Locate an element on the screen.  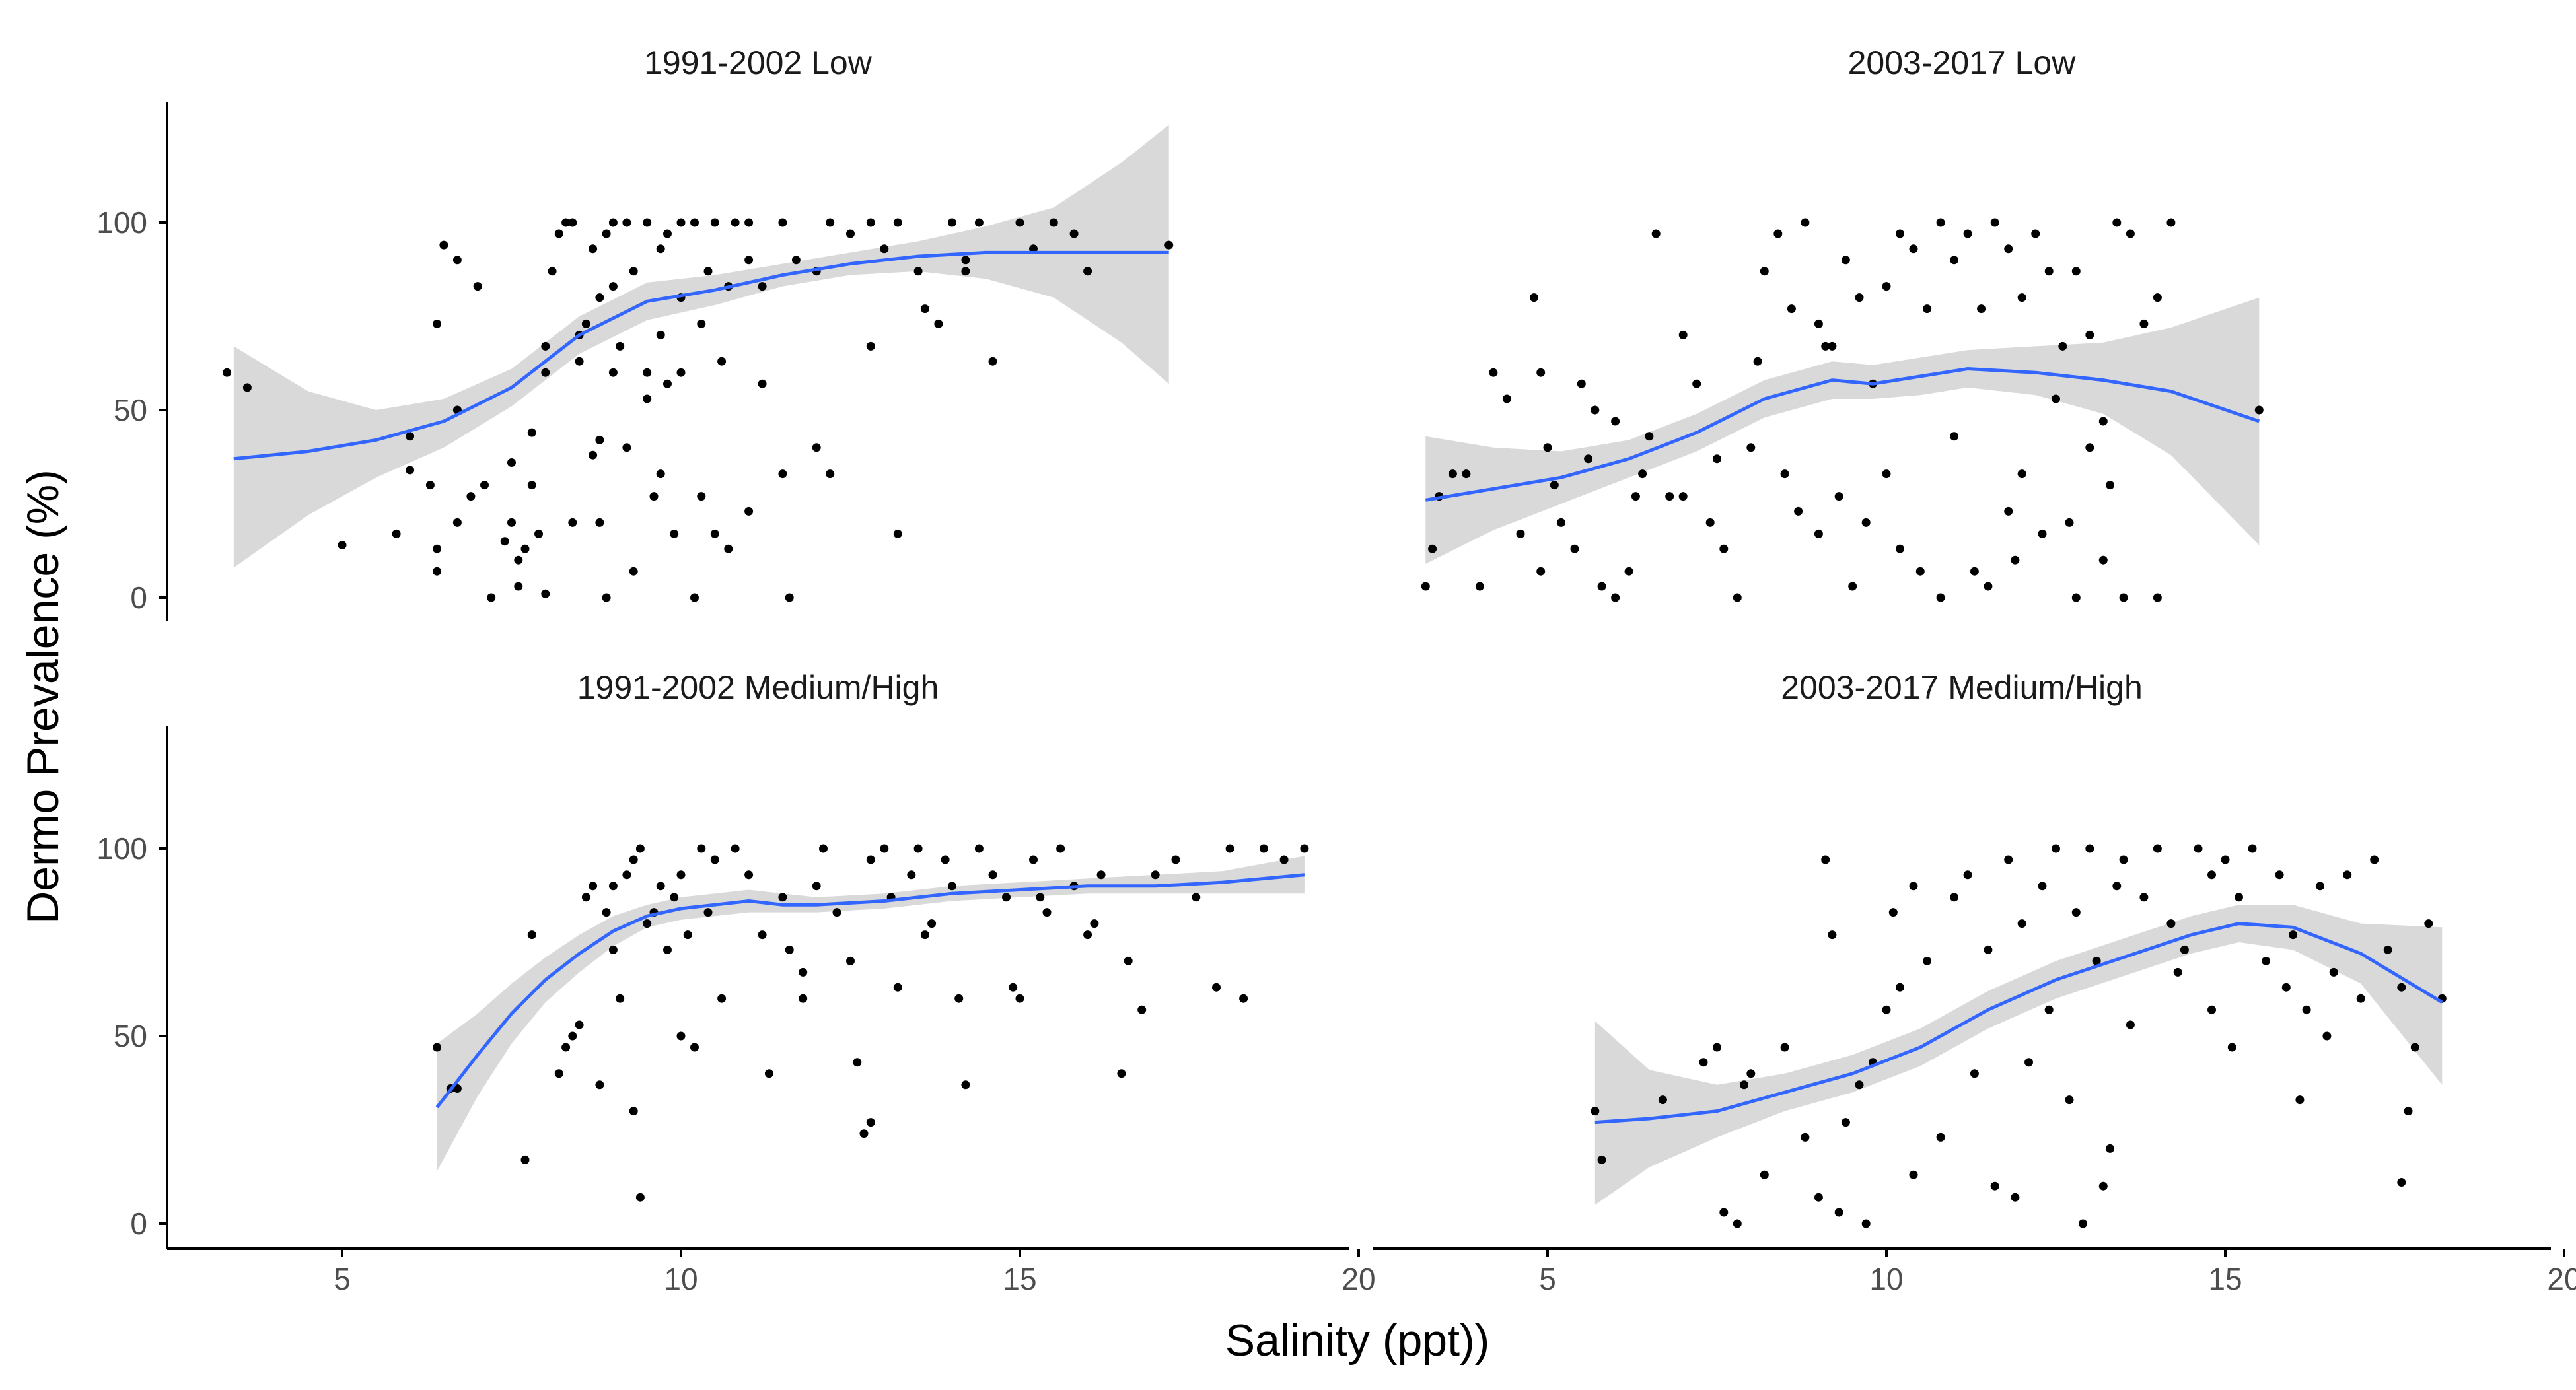
x-tick-label: 10 is located at coordinates (1886, 1279).